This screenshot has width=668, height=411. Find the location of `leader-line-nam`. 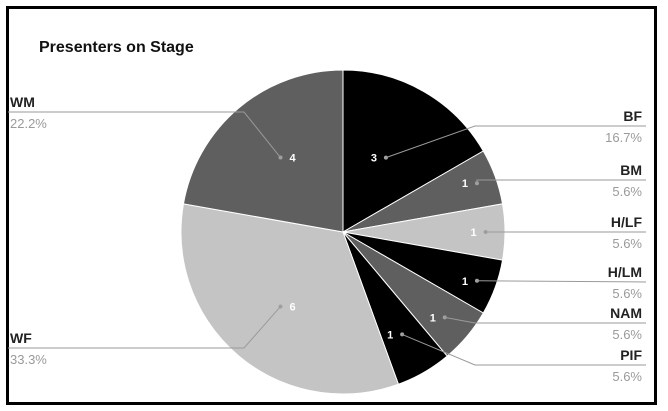

leader-line-nam is located at coordinates (545, 320).